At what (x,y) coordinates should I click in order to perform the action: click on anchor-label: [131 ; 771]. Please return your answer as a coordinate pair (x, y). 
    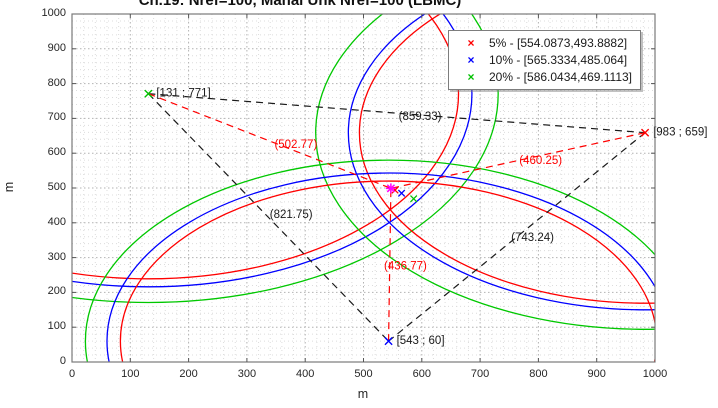
    Looking at the image, I should click on (183, 94).